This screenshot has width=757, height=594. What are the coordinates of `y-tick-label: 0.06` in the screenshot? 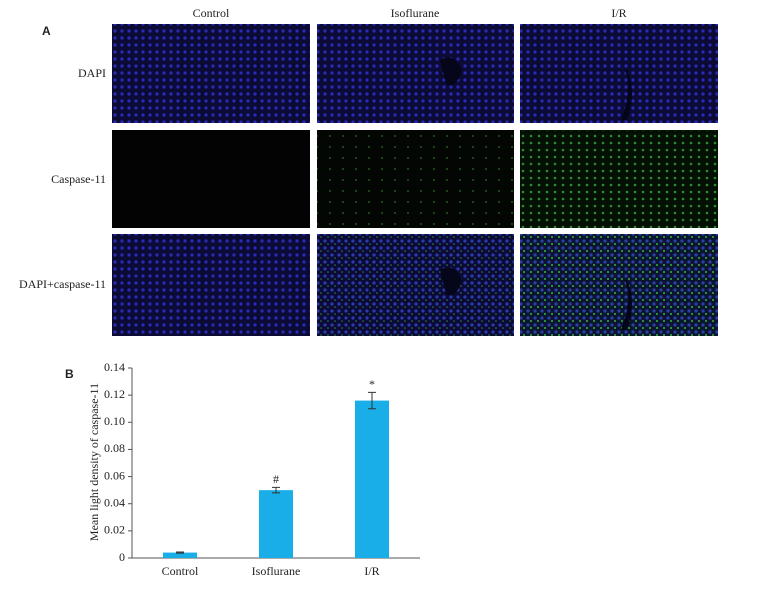 It's located at (114, 475).